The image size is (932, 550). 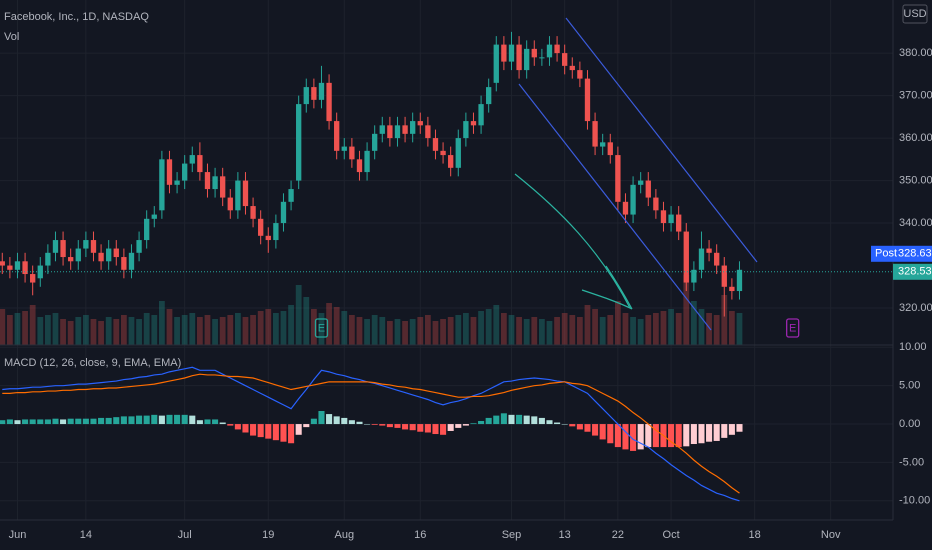 What do you see at coordinates (18, 535) in the screenshot?
I see `x-tick-label: Jun` at bounding box center [18, 535].